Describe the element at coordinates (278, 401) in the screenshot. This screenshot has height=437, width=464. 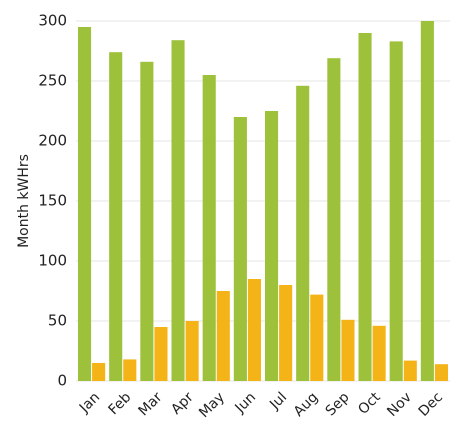
I see `x-tick-label: Jul` at that location.